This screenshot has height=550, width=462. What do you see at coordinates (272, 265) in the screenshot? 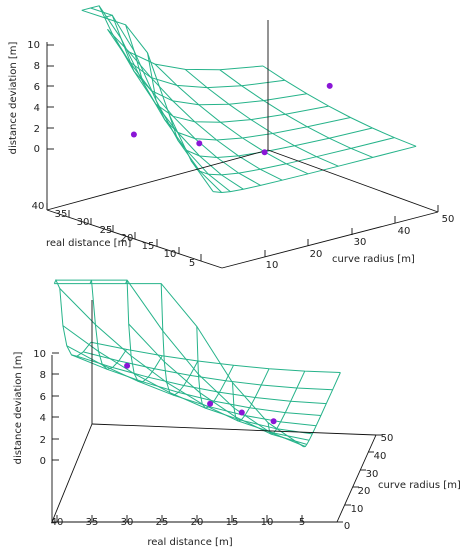
I see `upper-x-tick-label: 10` at bounding box center [272, 265].